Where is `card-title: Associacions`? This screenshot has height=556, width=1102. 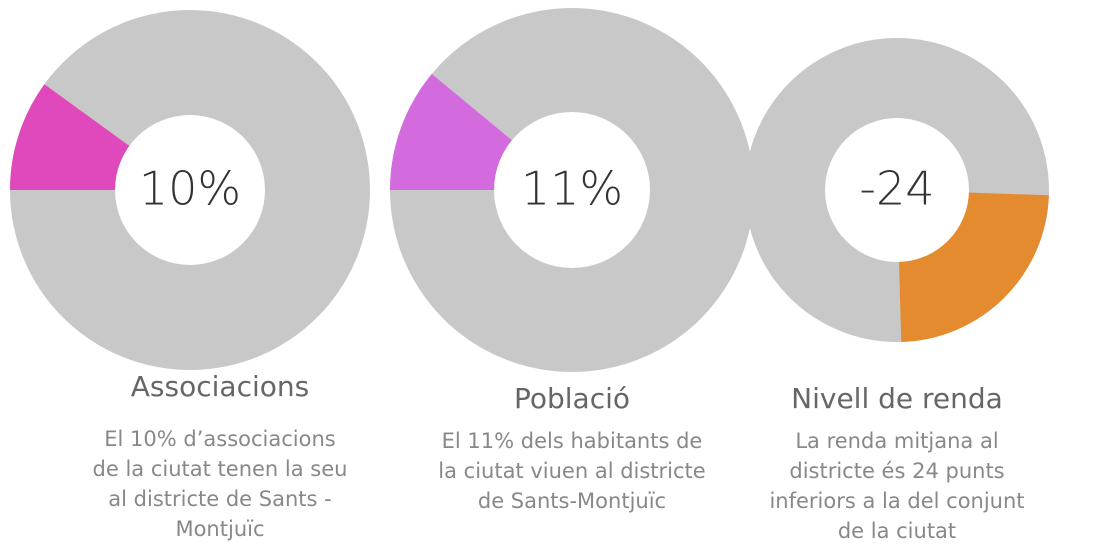 card-title: Associacions is located at coordinates (220, 386).